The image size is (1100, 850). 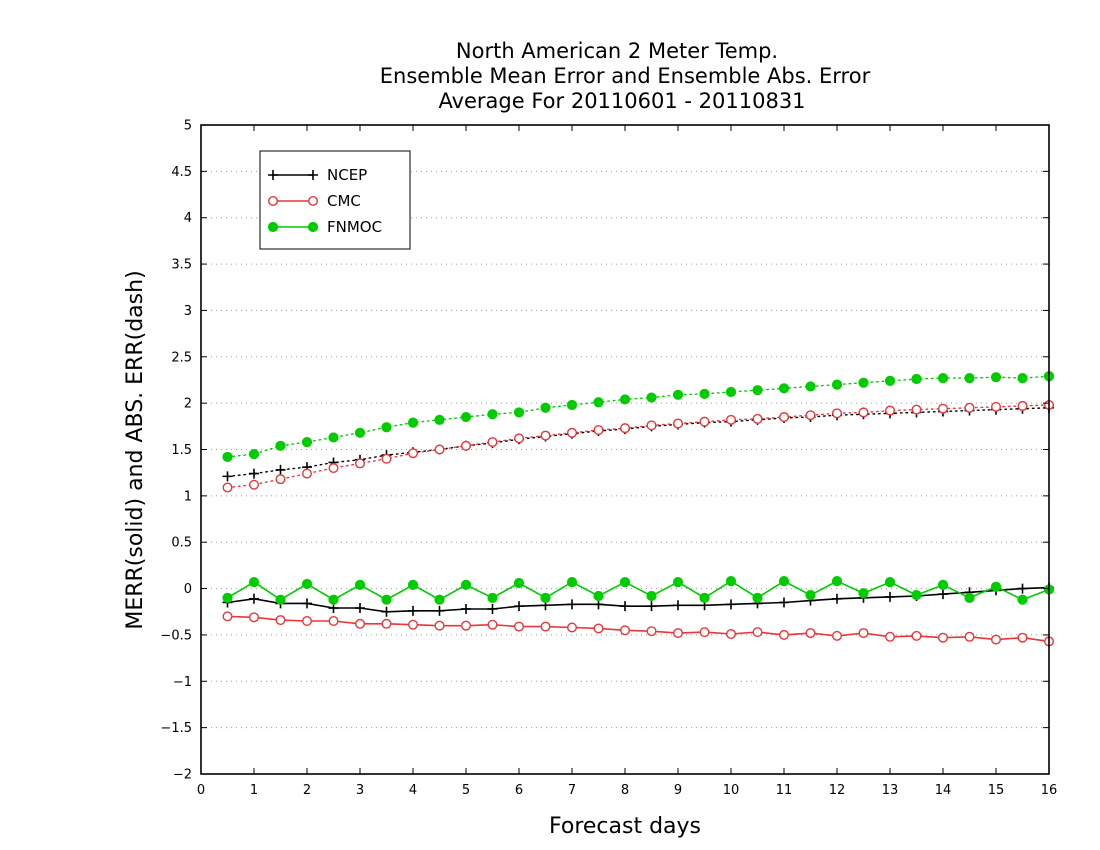 I want to click on x-tick-label: 9, so click(x=678, y=790).